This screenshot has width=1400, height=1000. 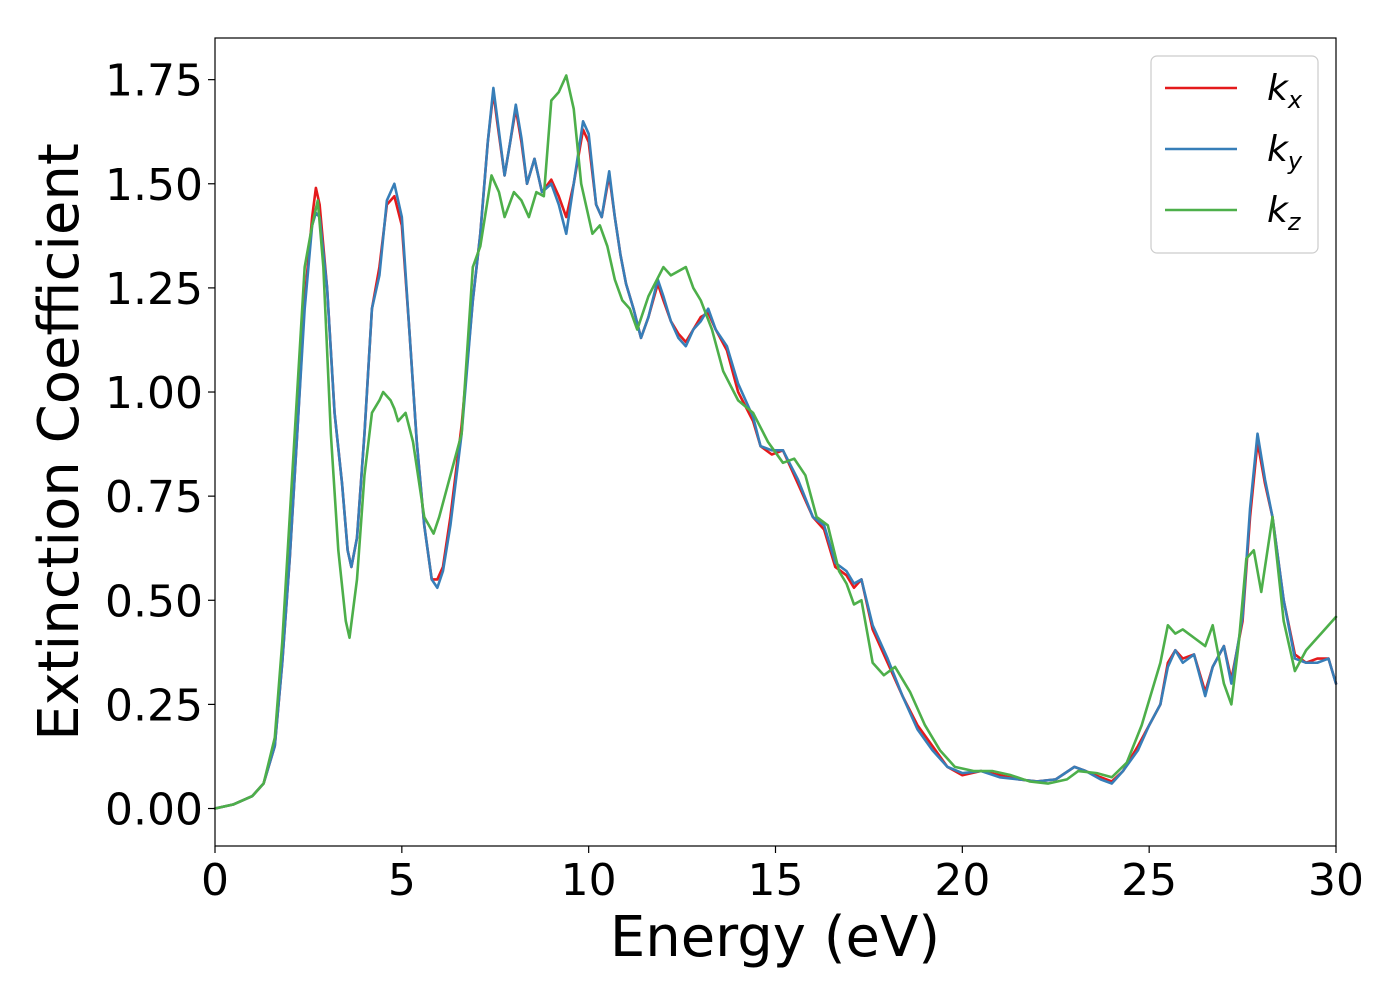 I want to click on y-tick-label: 0.25, so click(x=154, y=705).